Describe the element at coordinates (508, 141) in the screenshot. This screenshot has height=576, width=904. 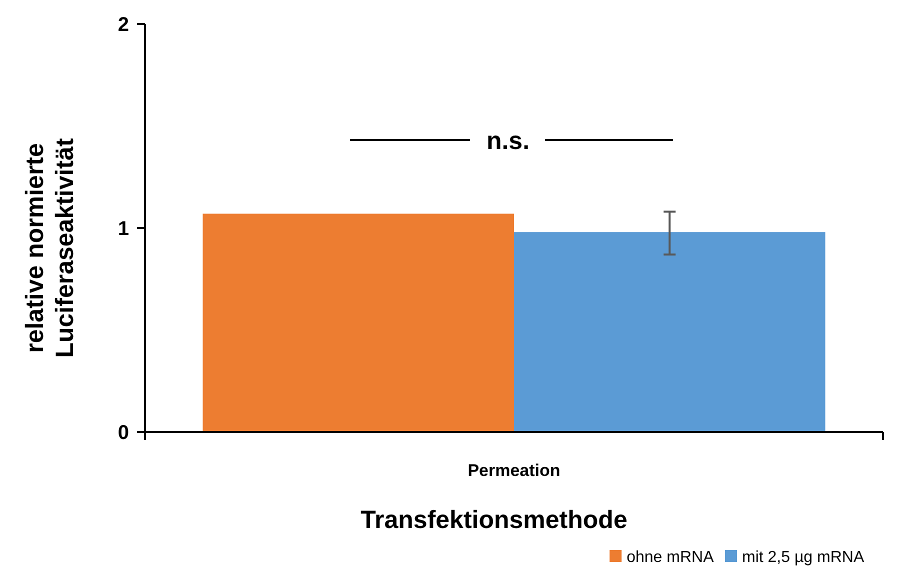
I see `annotation: n.s.` at that location.